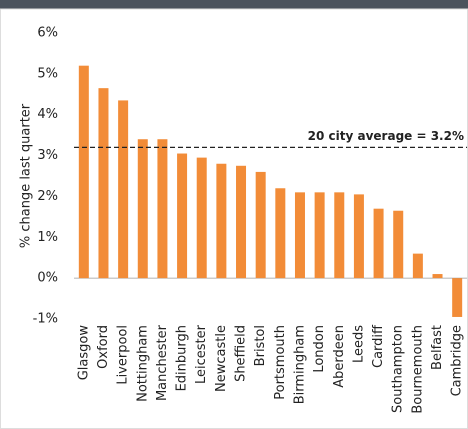 The height and width of the screenshot is (429, 468). Describe the element at coordinates (47, 237) in the screenshot. I see `y-tick-label: 1%` at that location.